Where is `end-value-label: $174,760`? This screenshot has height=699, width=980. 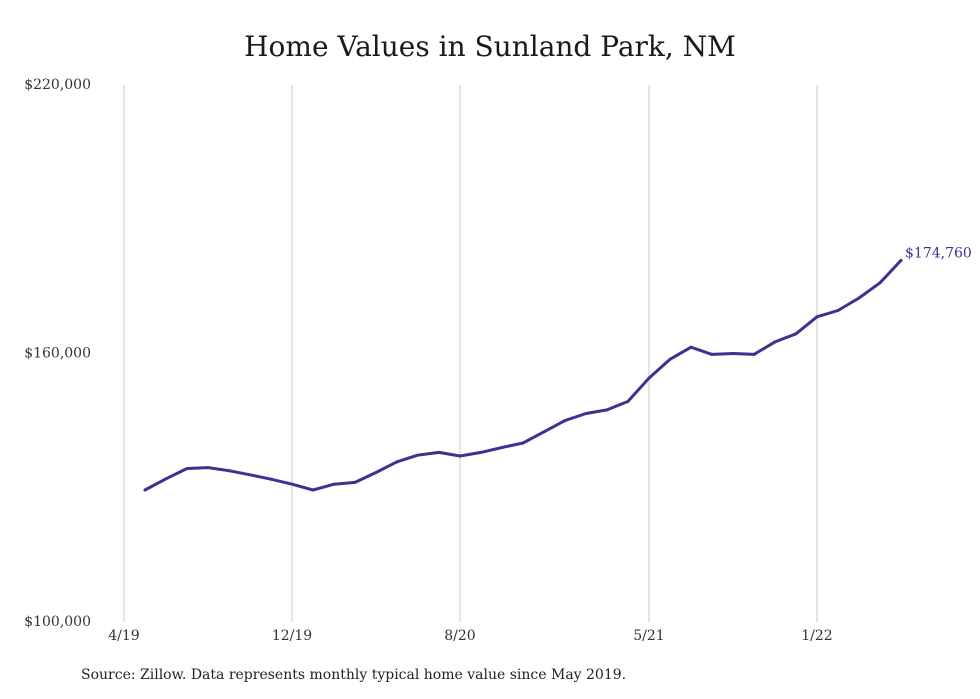 end-value-label: $174,760 is located at coordinates (938, 253).